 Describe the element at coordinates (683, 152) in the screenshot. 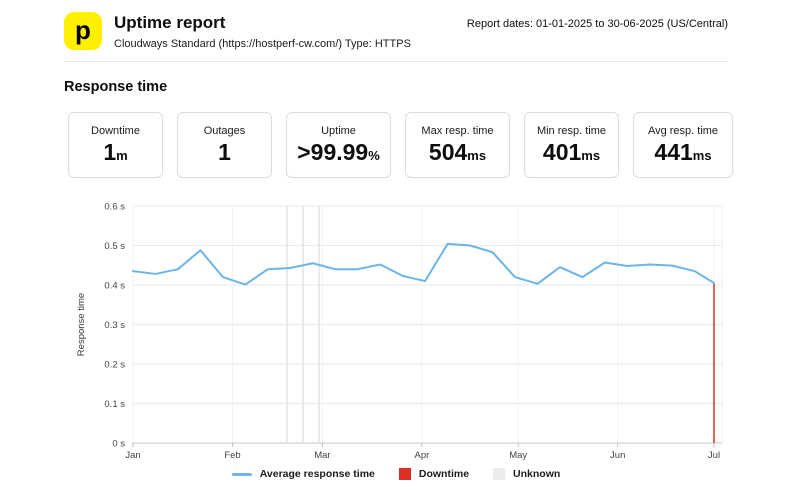

I see `card-value: 441ms` at that location.